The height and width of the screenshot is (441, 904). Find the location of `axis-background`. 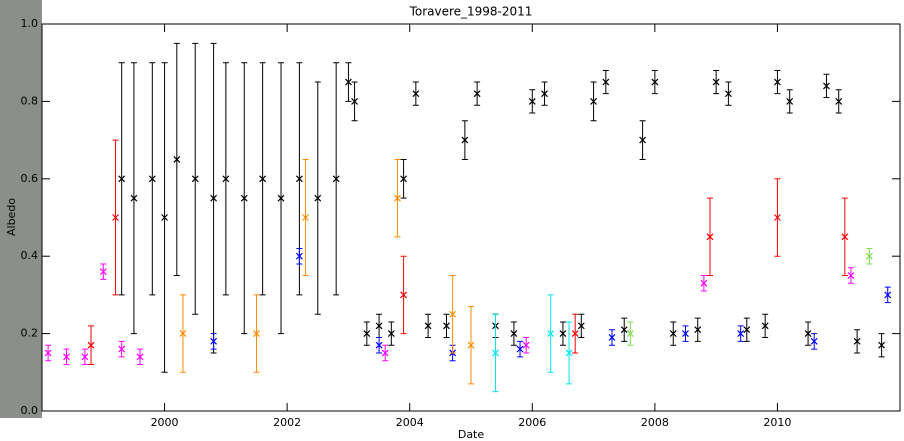

axis-background is located at coordinates (452, 429).